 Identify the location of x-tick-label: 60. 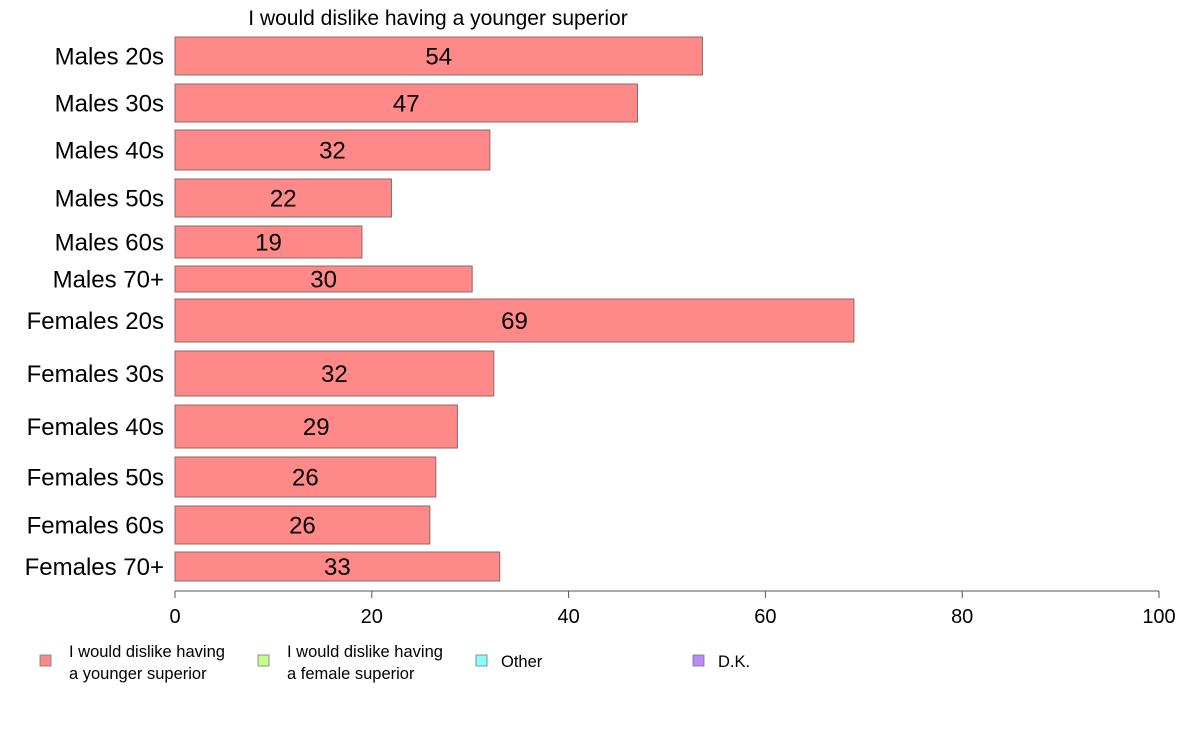
(765, 617).